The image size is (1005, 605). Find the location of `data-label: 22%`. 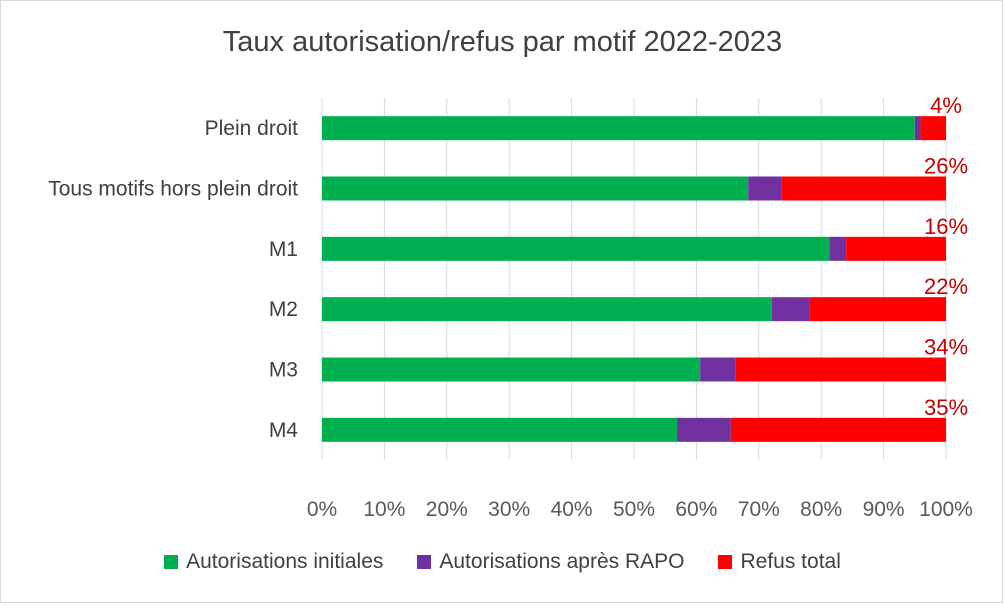

data-label: 22% is located at coordinates (946, 286).